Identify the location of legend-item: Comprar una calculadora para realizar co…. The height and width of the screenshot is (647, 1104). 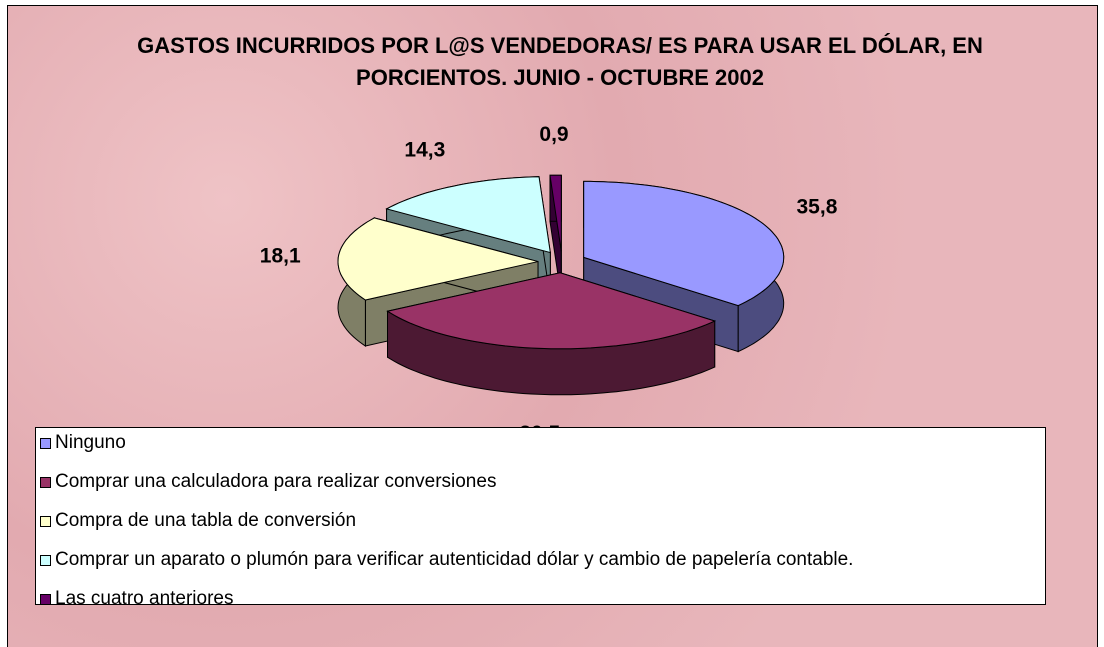
(268, 482).